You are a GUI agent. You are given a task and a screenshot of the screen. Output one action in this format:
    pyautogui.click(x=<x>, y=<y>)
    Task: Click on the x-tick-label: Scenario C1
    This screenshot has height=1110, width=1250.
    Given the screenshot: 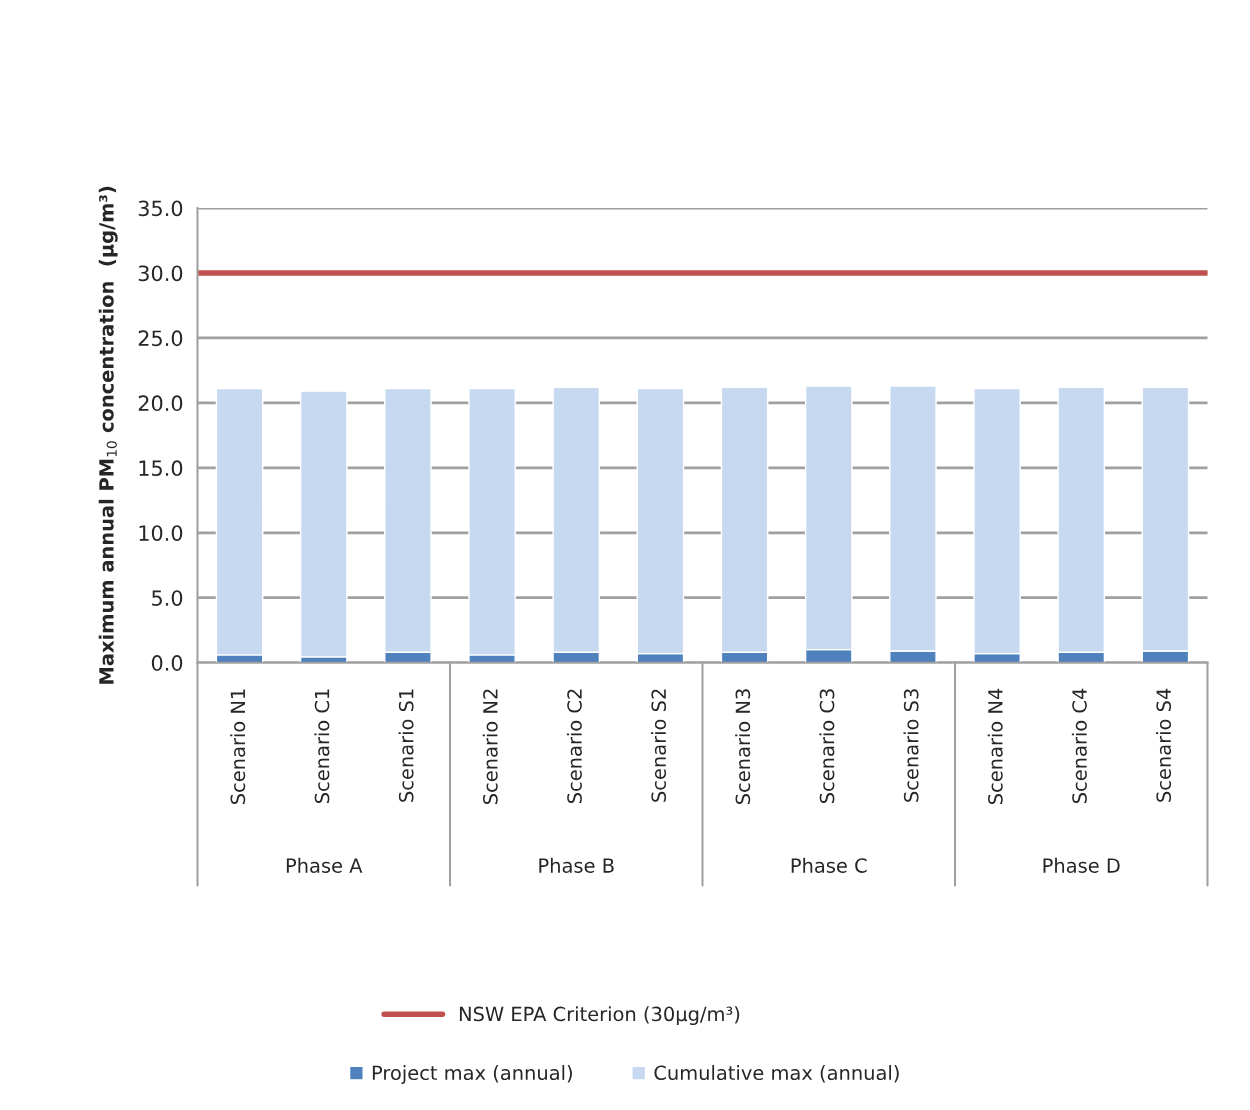 What is the action you would take?
    pyautogui.click(x=322, y=746)
    